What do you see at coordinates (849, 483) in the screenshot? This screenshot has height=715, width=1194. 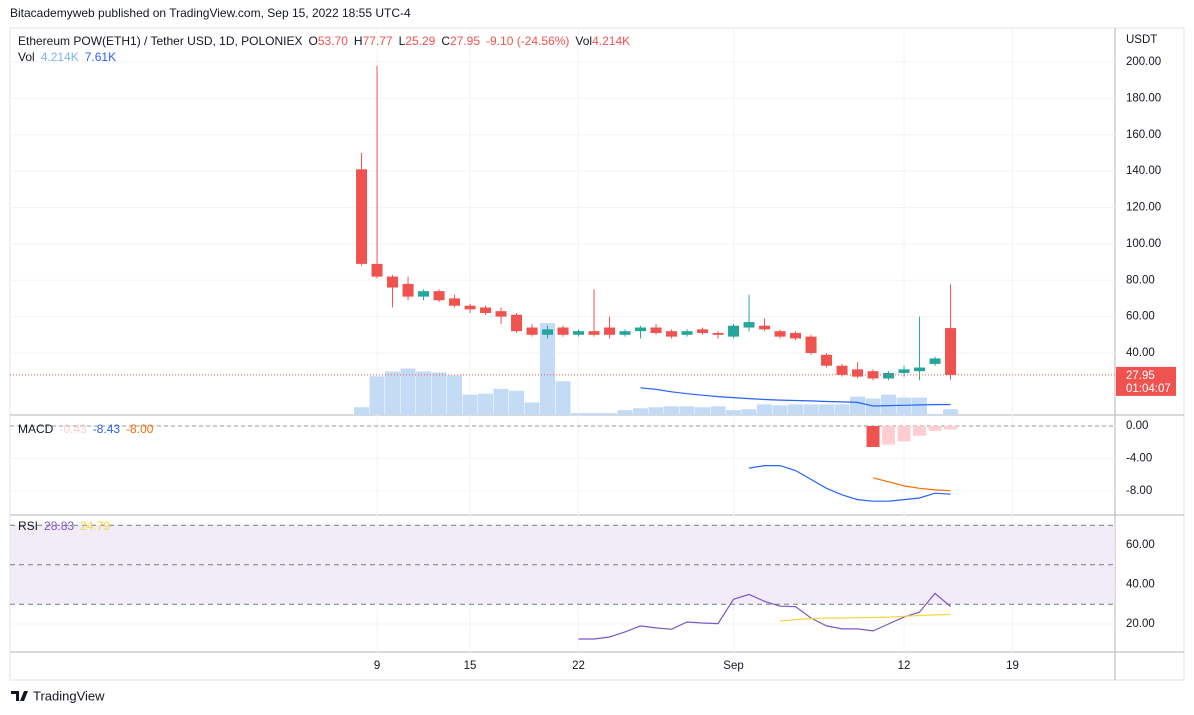 I see `macd-line` at bounding box center [849, 483].